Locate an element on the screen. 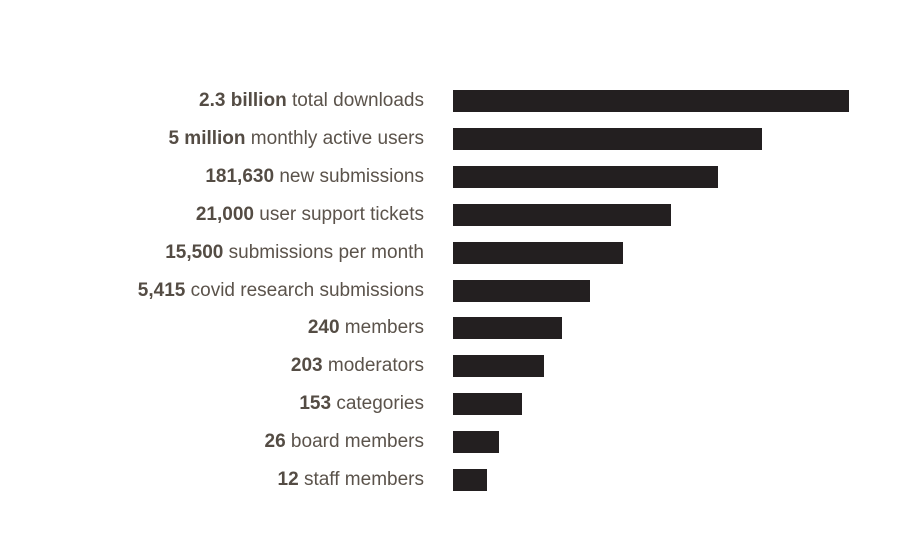 The height and width of the screenshot is (556, 920). bar-label: 240 members is located at coordinates (366, 328).